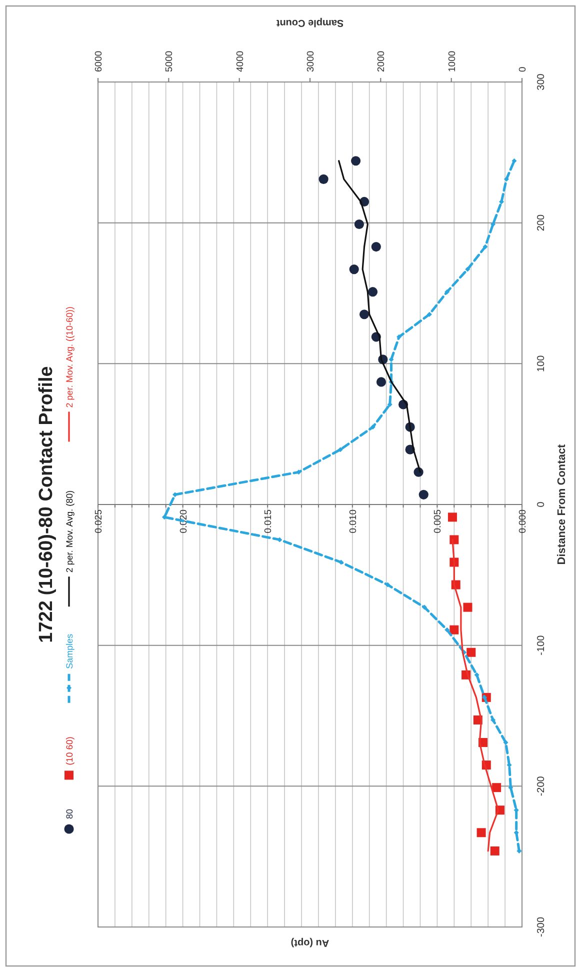  I want to click on y-tick-label: 100, so click(541, 363).